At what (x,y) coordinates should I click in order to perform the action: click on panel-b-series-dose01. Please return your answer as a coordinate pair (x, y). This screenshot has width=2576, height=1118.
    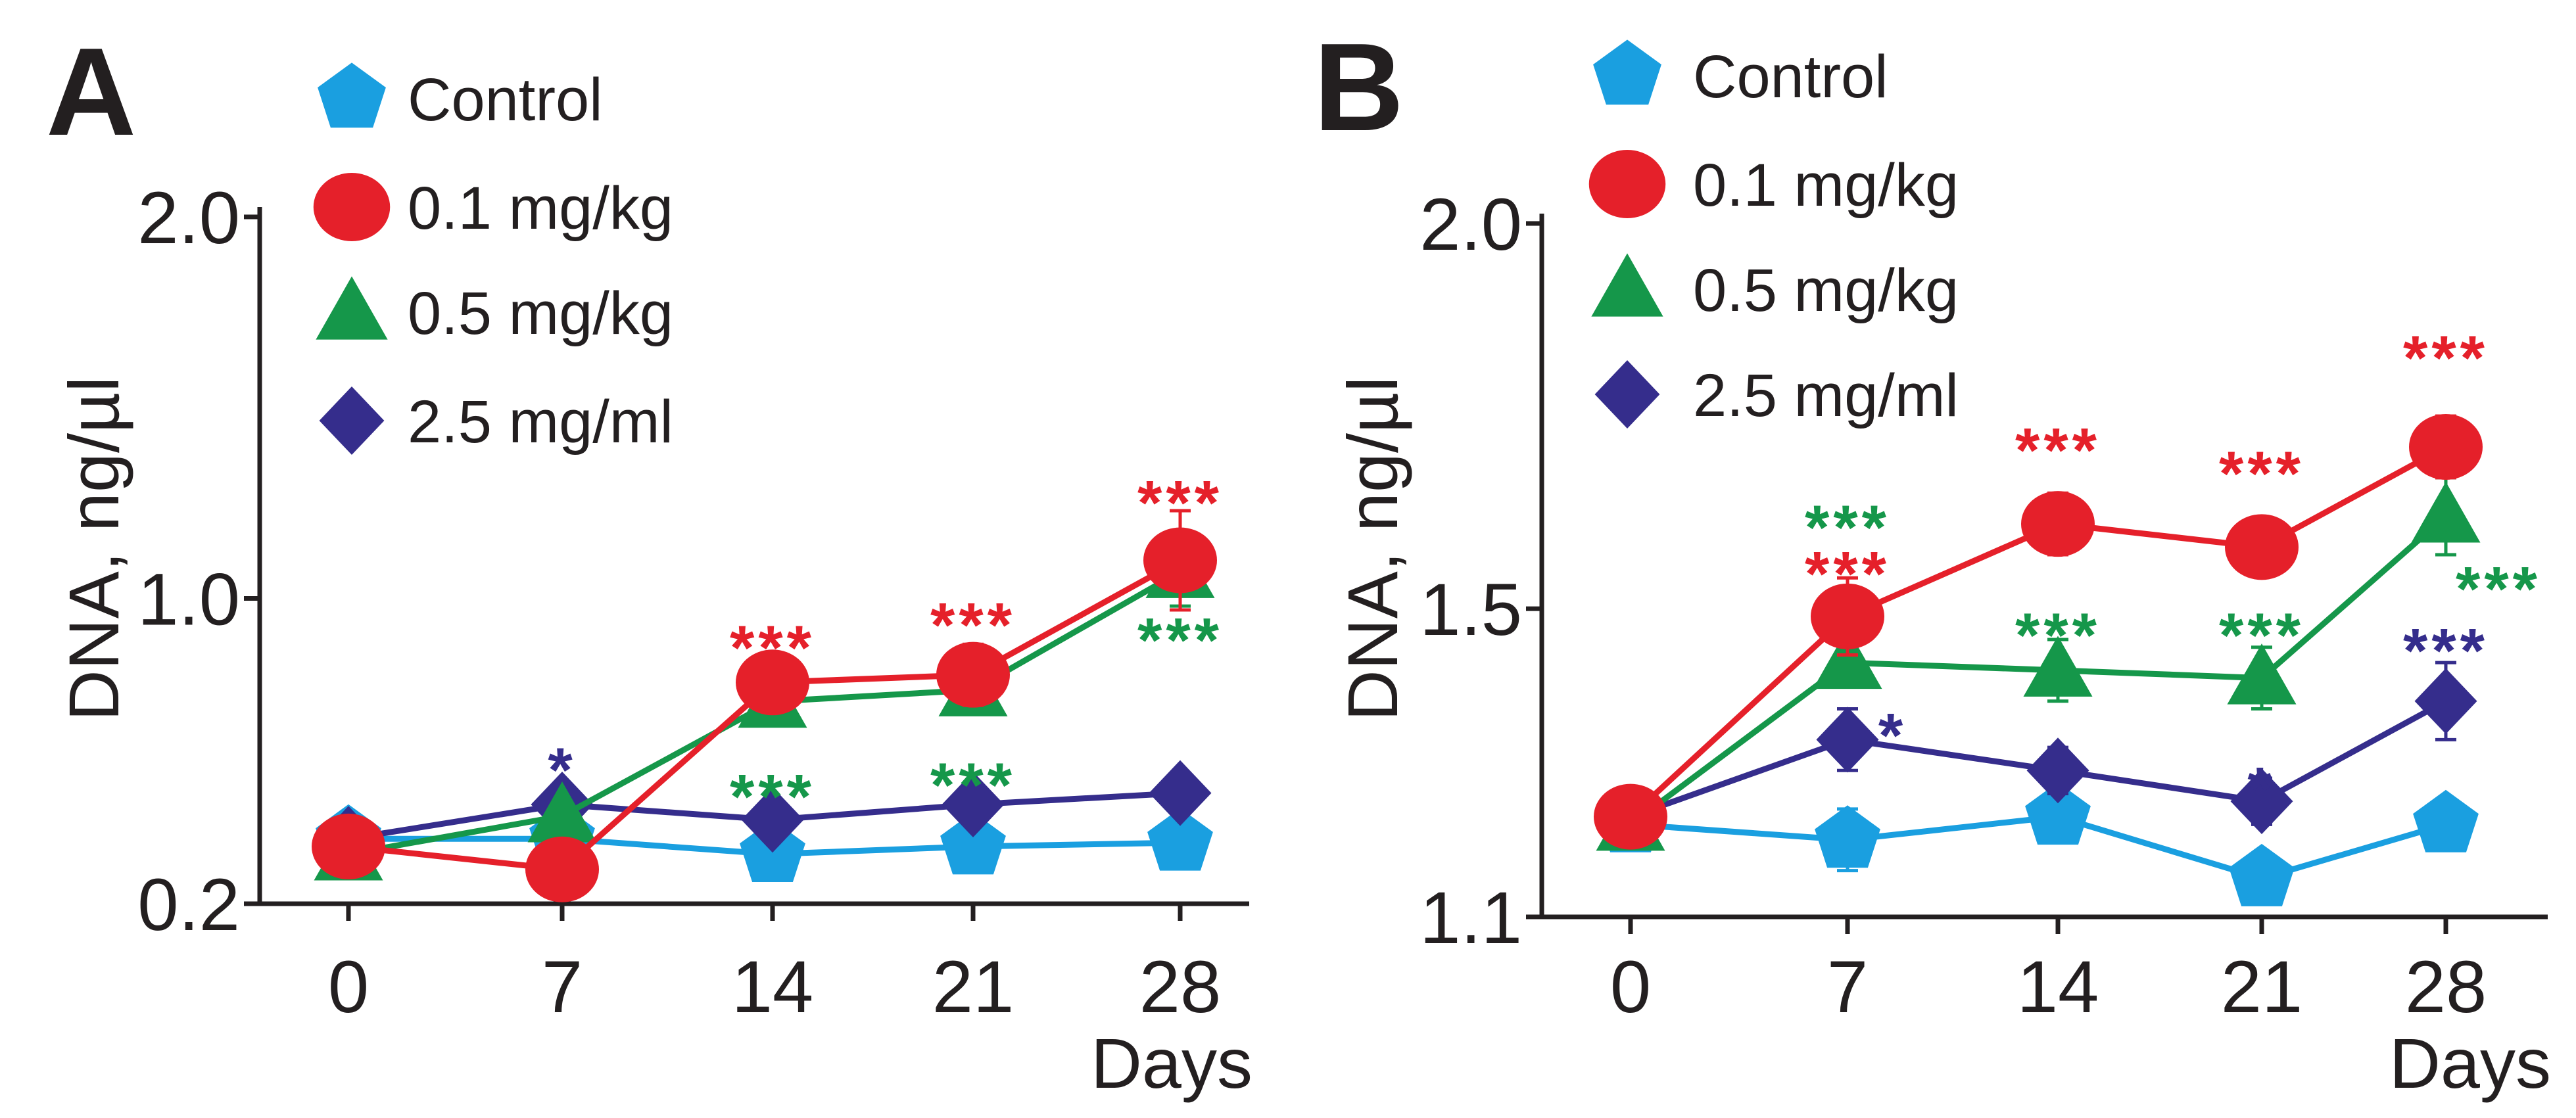
    Looking at the image, I should click on (2039, 631).